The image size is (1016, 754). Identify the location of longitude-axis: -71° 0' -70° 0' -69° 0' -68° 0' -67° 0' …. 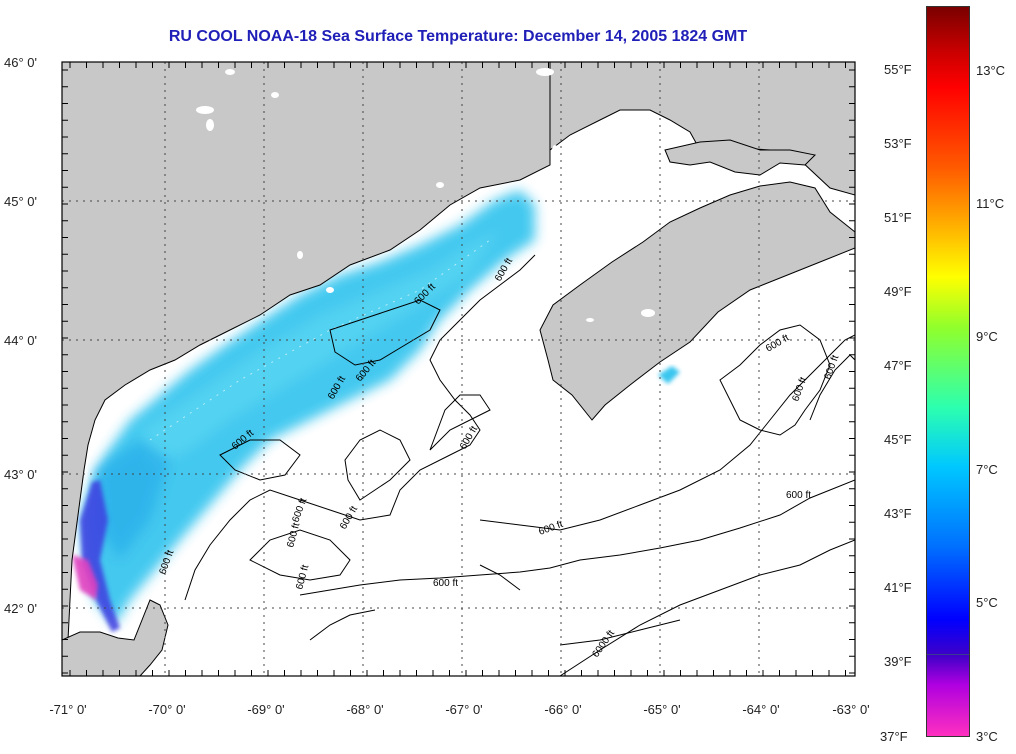
(459, 709).